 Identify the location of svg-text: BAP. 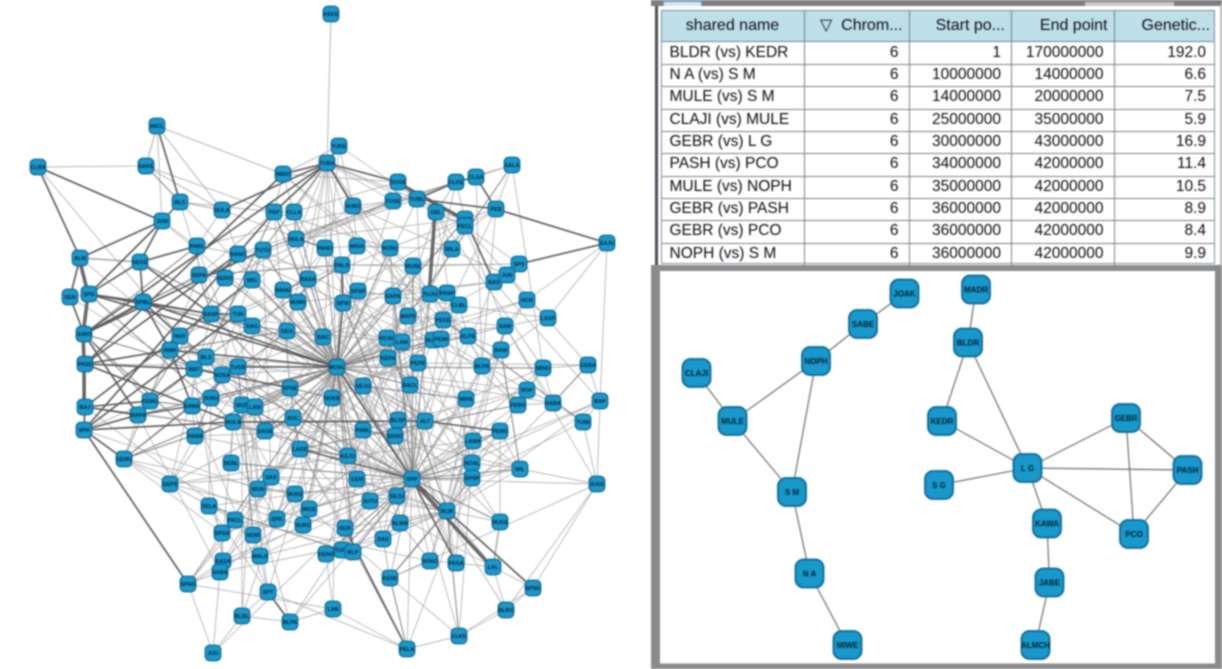
(600, 402).